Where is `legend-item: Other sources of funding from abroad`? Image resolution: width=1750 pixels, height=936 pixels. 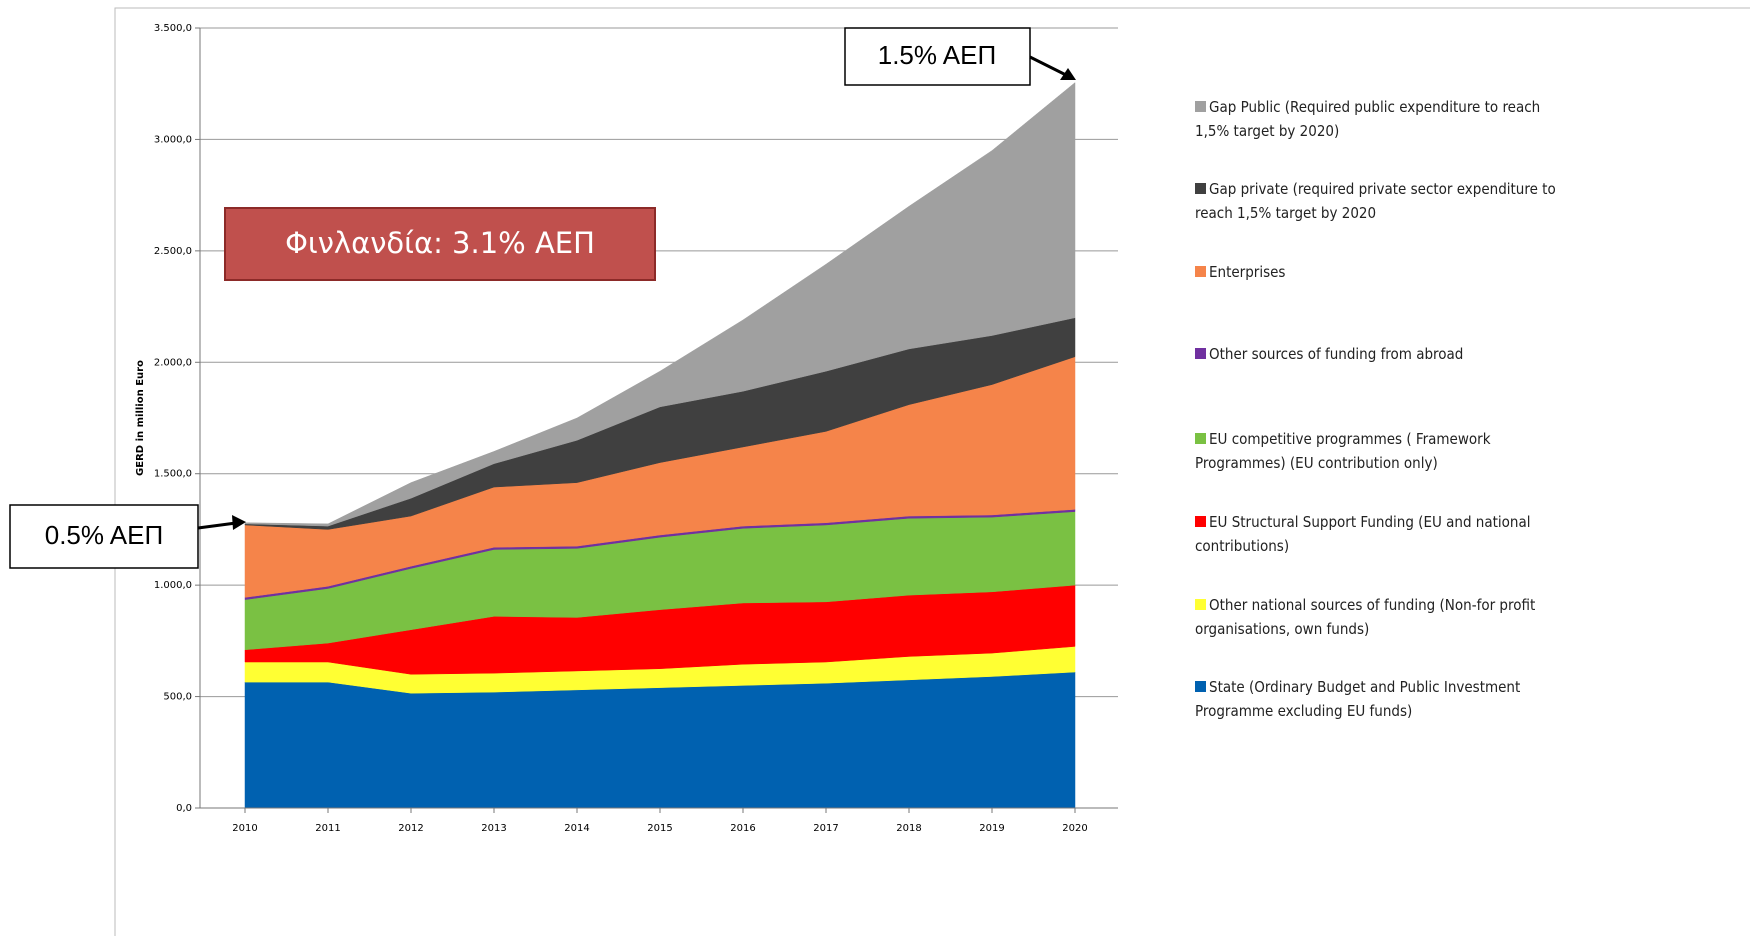
legend-item: Other sources of funding from abroad is located at coordinates (1385, 354).